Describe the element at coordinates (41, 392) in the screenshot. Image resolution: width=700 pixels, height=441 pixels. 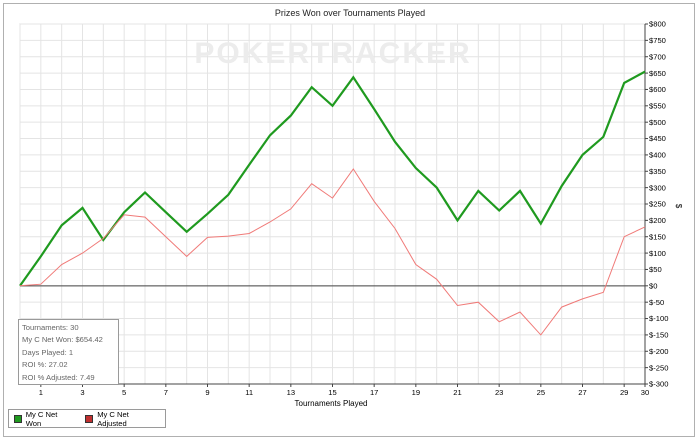
I see `x-tick-label: 1` at that location.